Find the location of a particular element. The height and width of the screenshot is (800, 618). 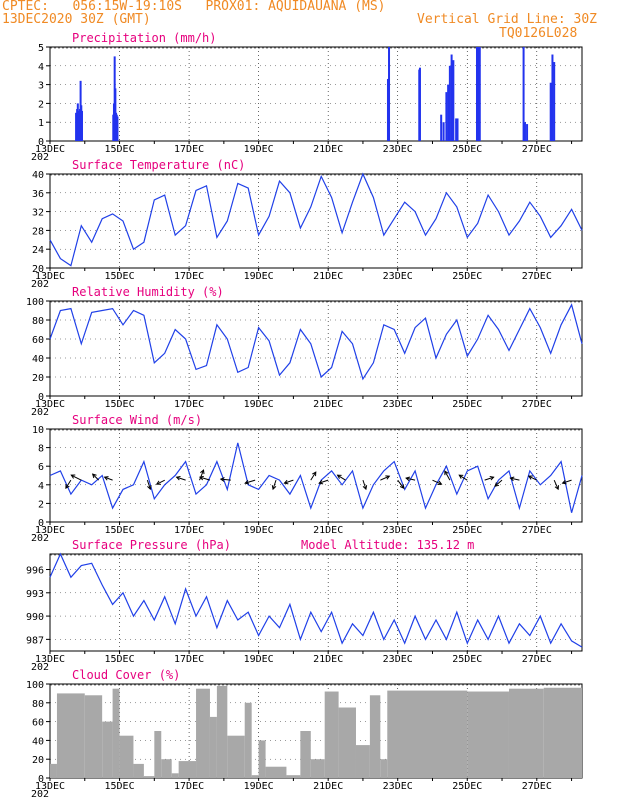

cloud-year-stub: 202 is located at coordinates (40, 794).